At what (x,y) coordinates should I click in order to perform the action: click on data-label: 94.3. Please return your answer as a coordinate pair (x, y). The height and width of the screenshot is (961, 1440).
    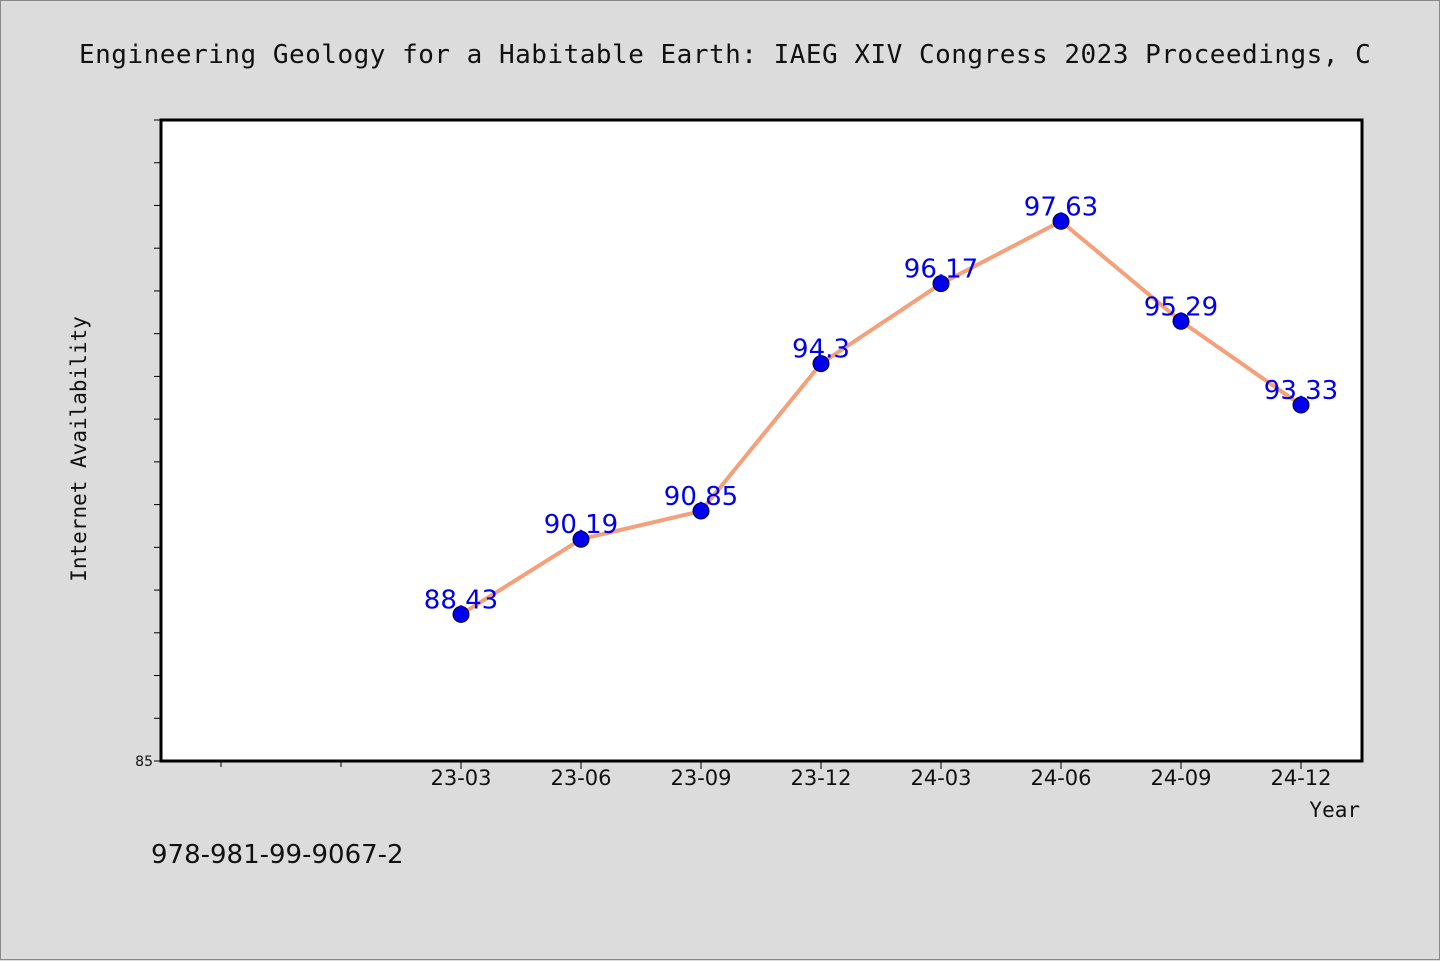
    Looking at the image, I should click on (821, 350).